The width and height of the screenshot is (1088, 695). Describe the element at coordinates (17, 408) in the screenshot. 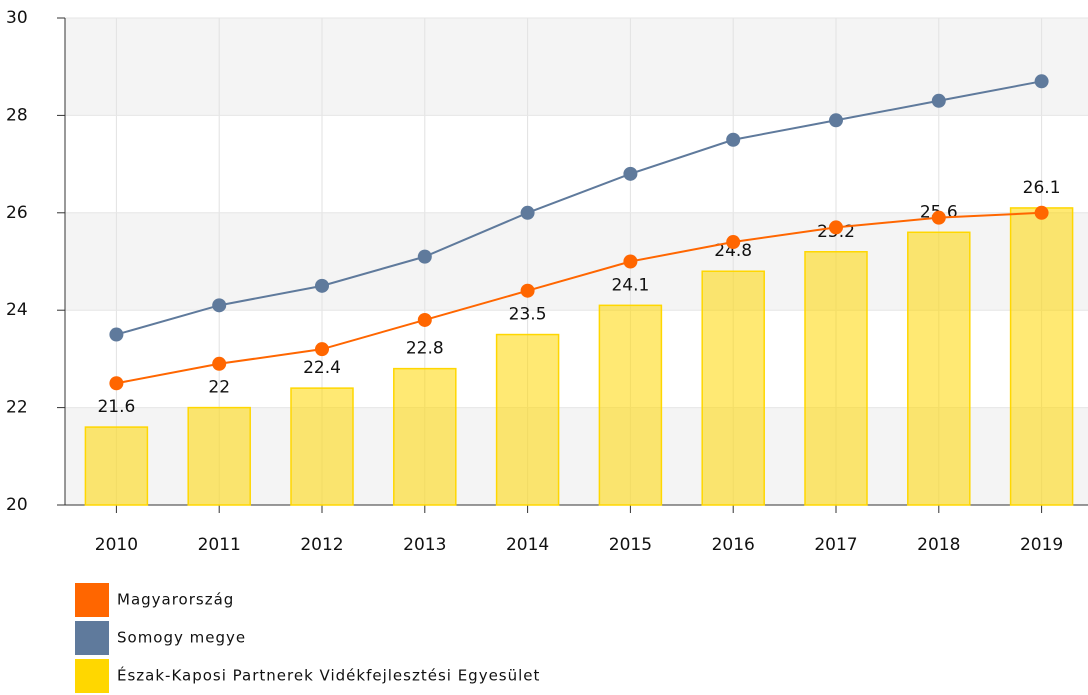

I see `y-tick-label: 22` at that location.